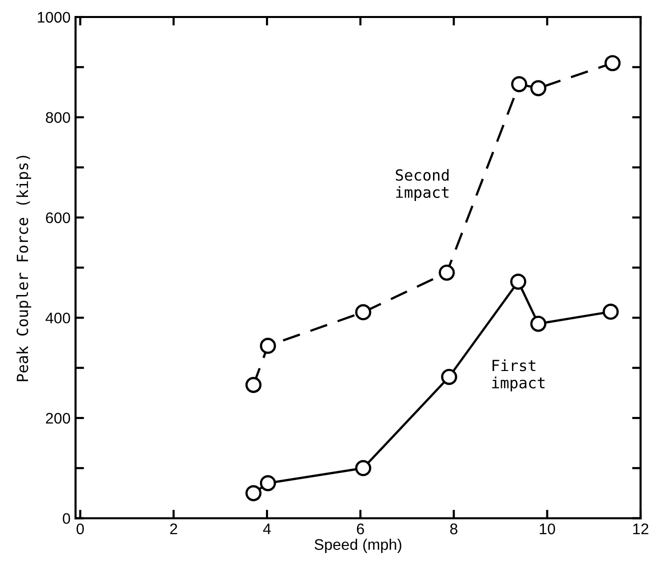 The image size is (657, 567). What do you see at coordinates (58, 117) in the screenshot?
I see `y-tick-label: 800` at bounding box center [58, 117].